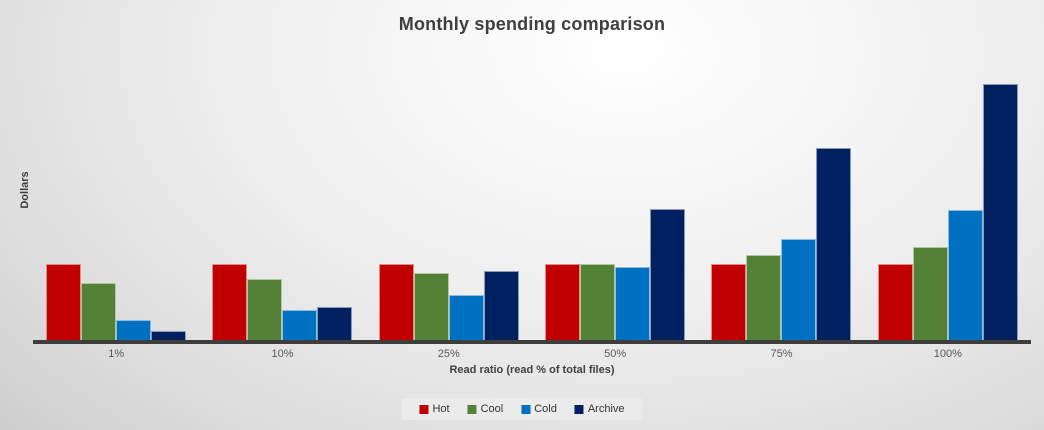 The image size is (1044, 430). I want to click on x-axis-line, so click(532, 342).